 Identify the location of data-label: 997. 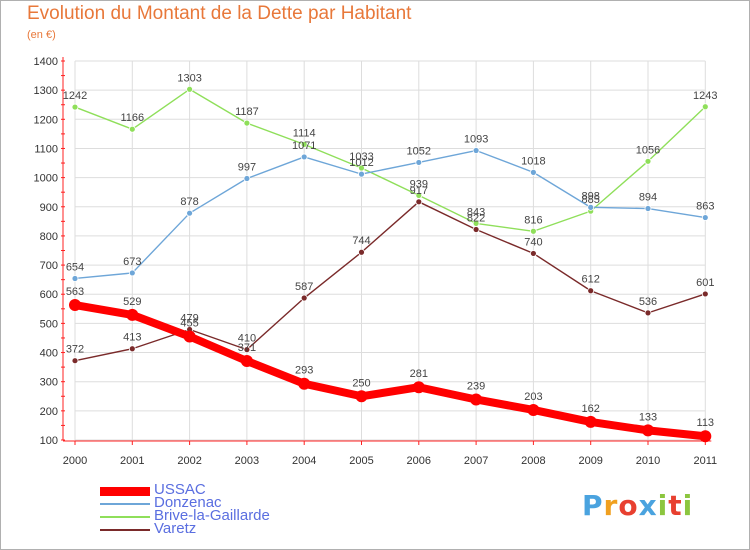
(247, 167).